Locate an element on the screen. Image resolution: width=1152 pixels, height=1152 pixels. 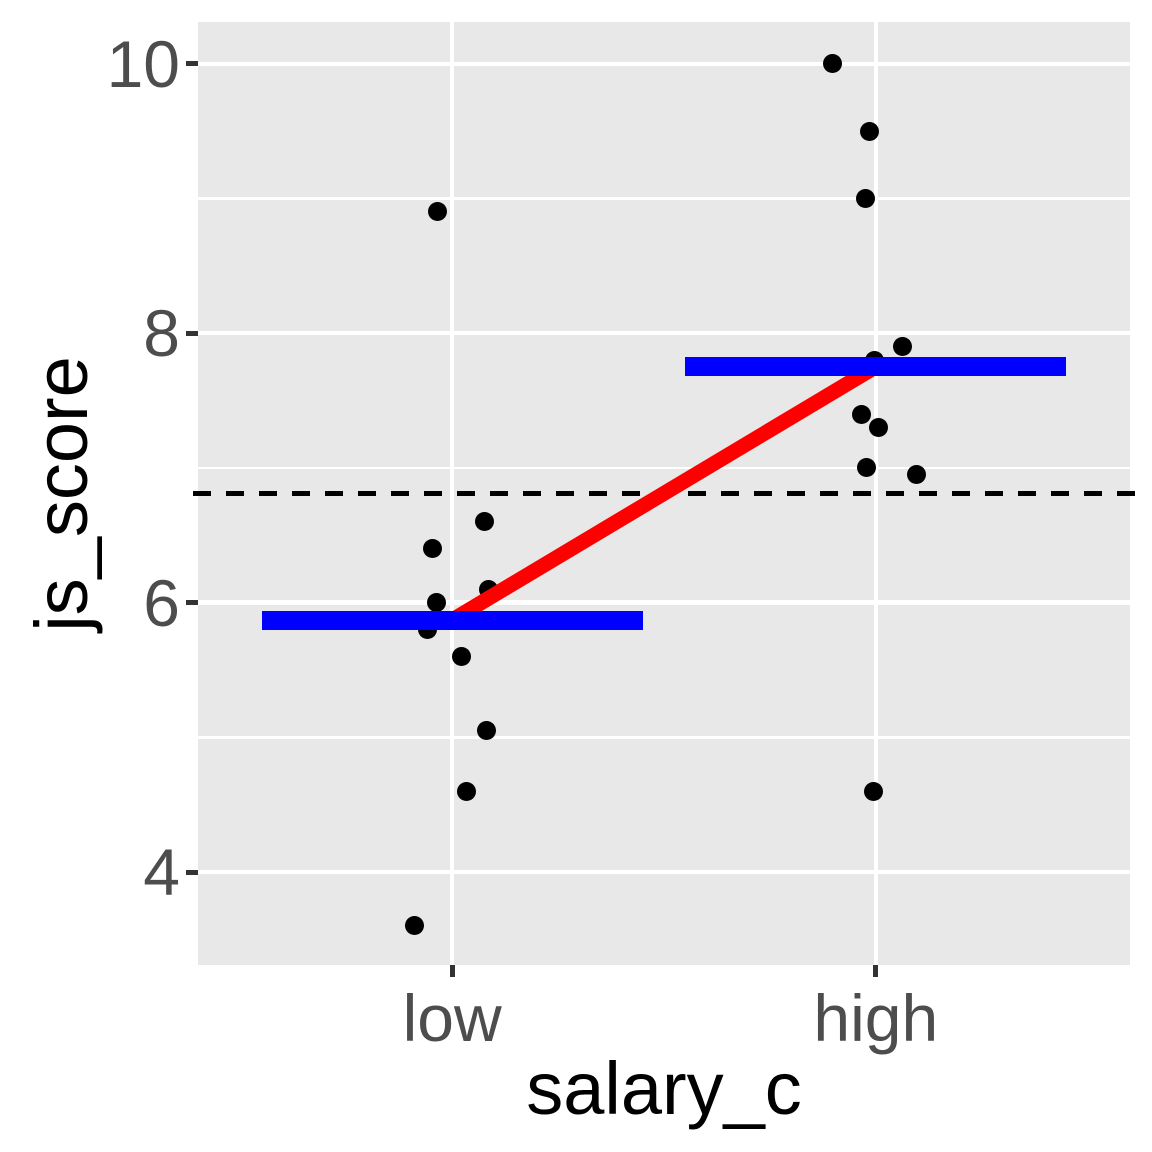
y-tick-label: 8 is located at coordinates (161, 333).